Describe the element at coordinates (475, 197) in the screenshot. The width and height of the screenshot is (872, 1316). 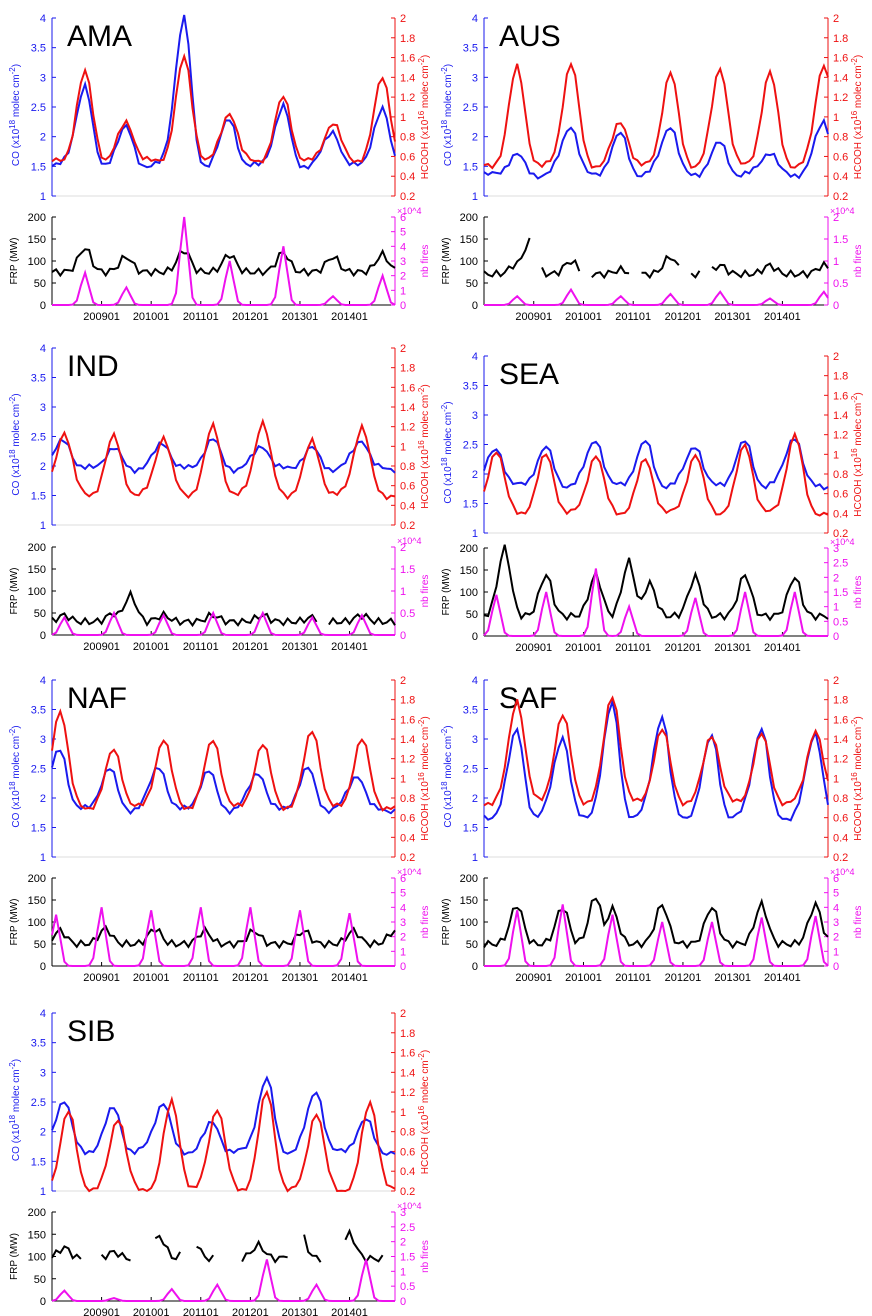
I see `co-tick-label: 1` at that location.